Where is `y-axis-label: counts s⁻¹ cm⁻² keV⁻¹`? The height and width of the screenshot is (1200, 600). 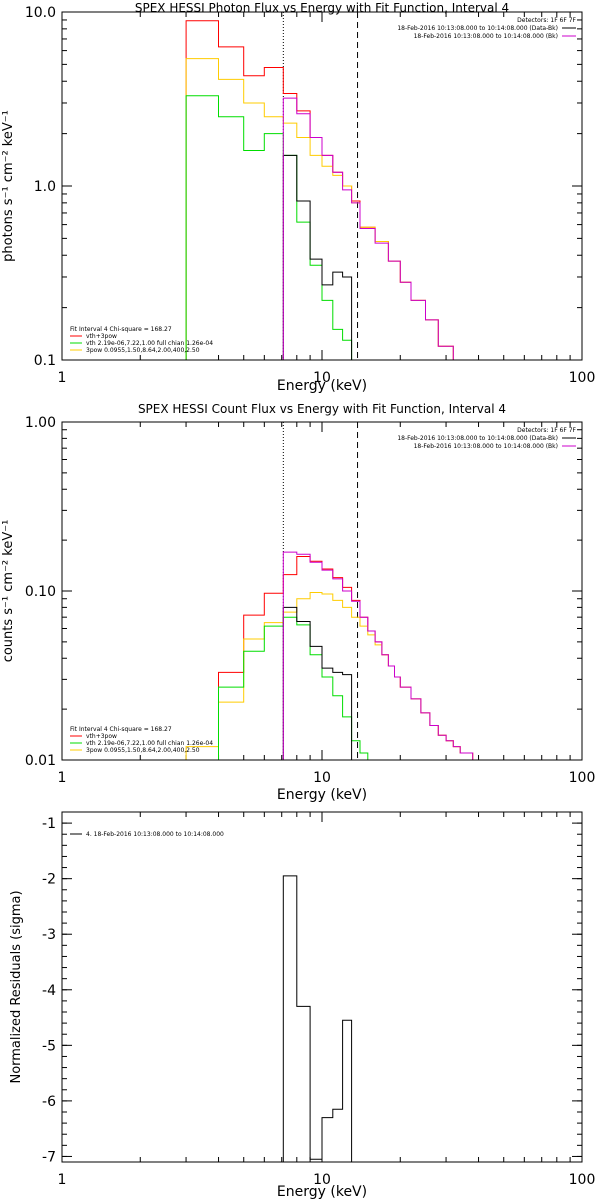
y-axis-label: counts s⁻¹ cm⁻² keV⁻¹ is located at coordinates (8, 591).